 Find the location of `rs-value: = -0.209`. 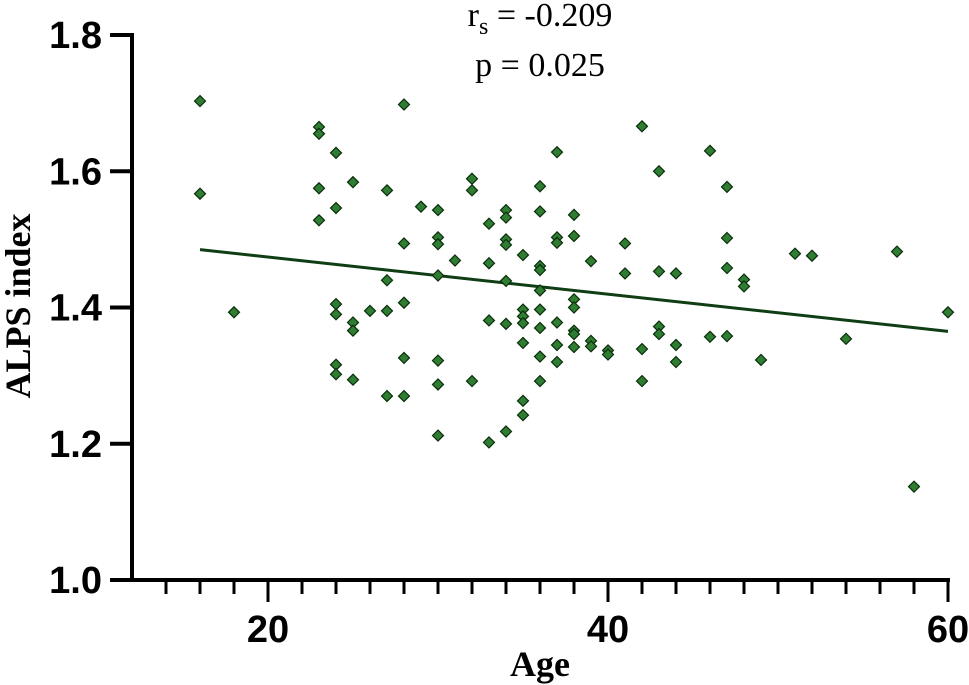

rs-value: = -0.209 is located at coordinates (550, 17).